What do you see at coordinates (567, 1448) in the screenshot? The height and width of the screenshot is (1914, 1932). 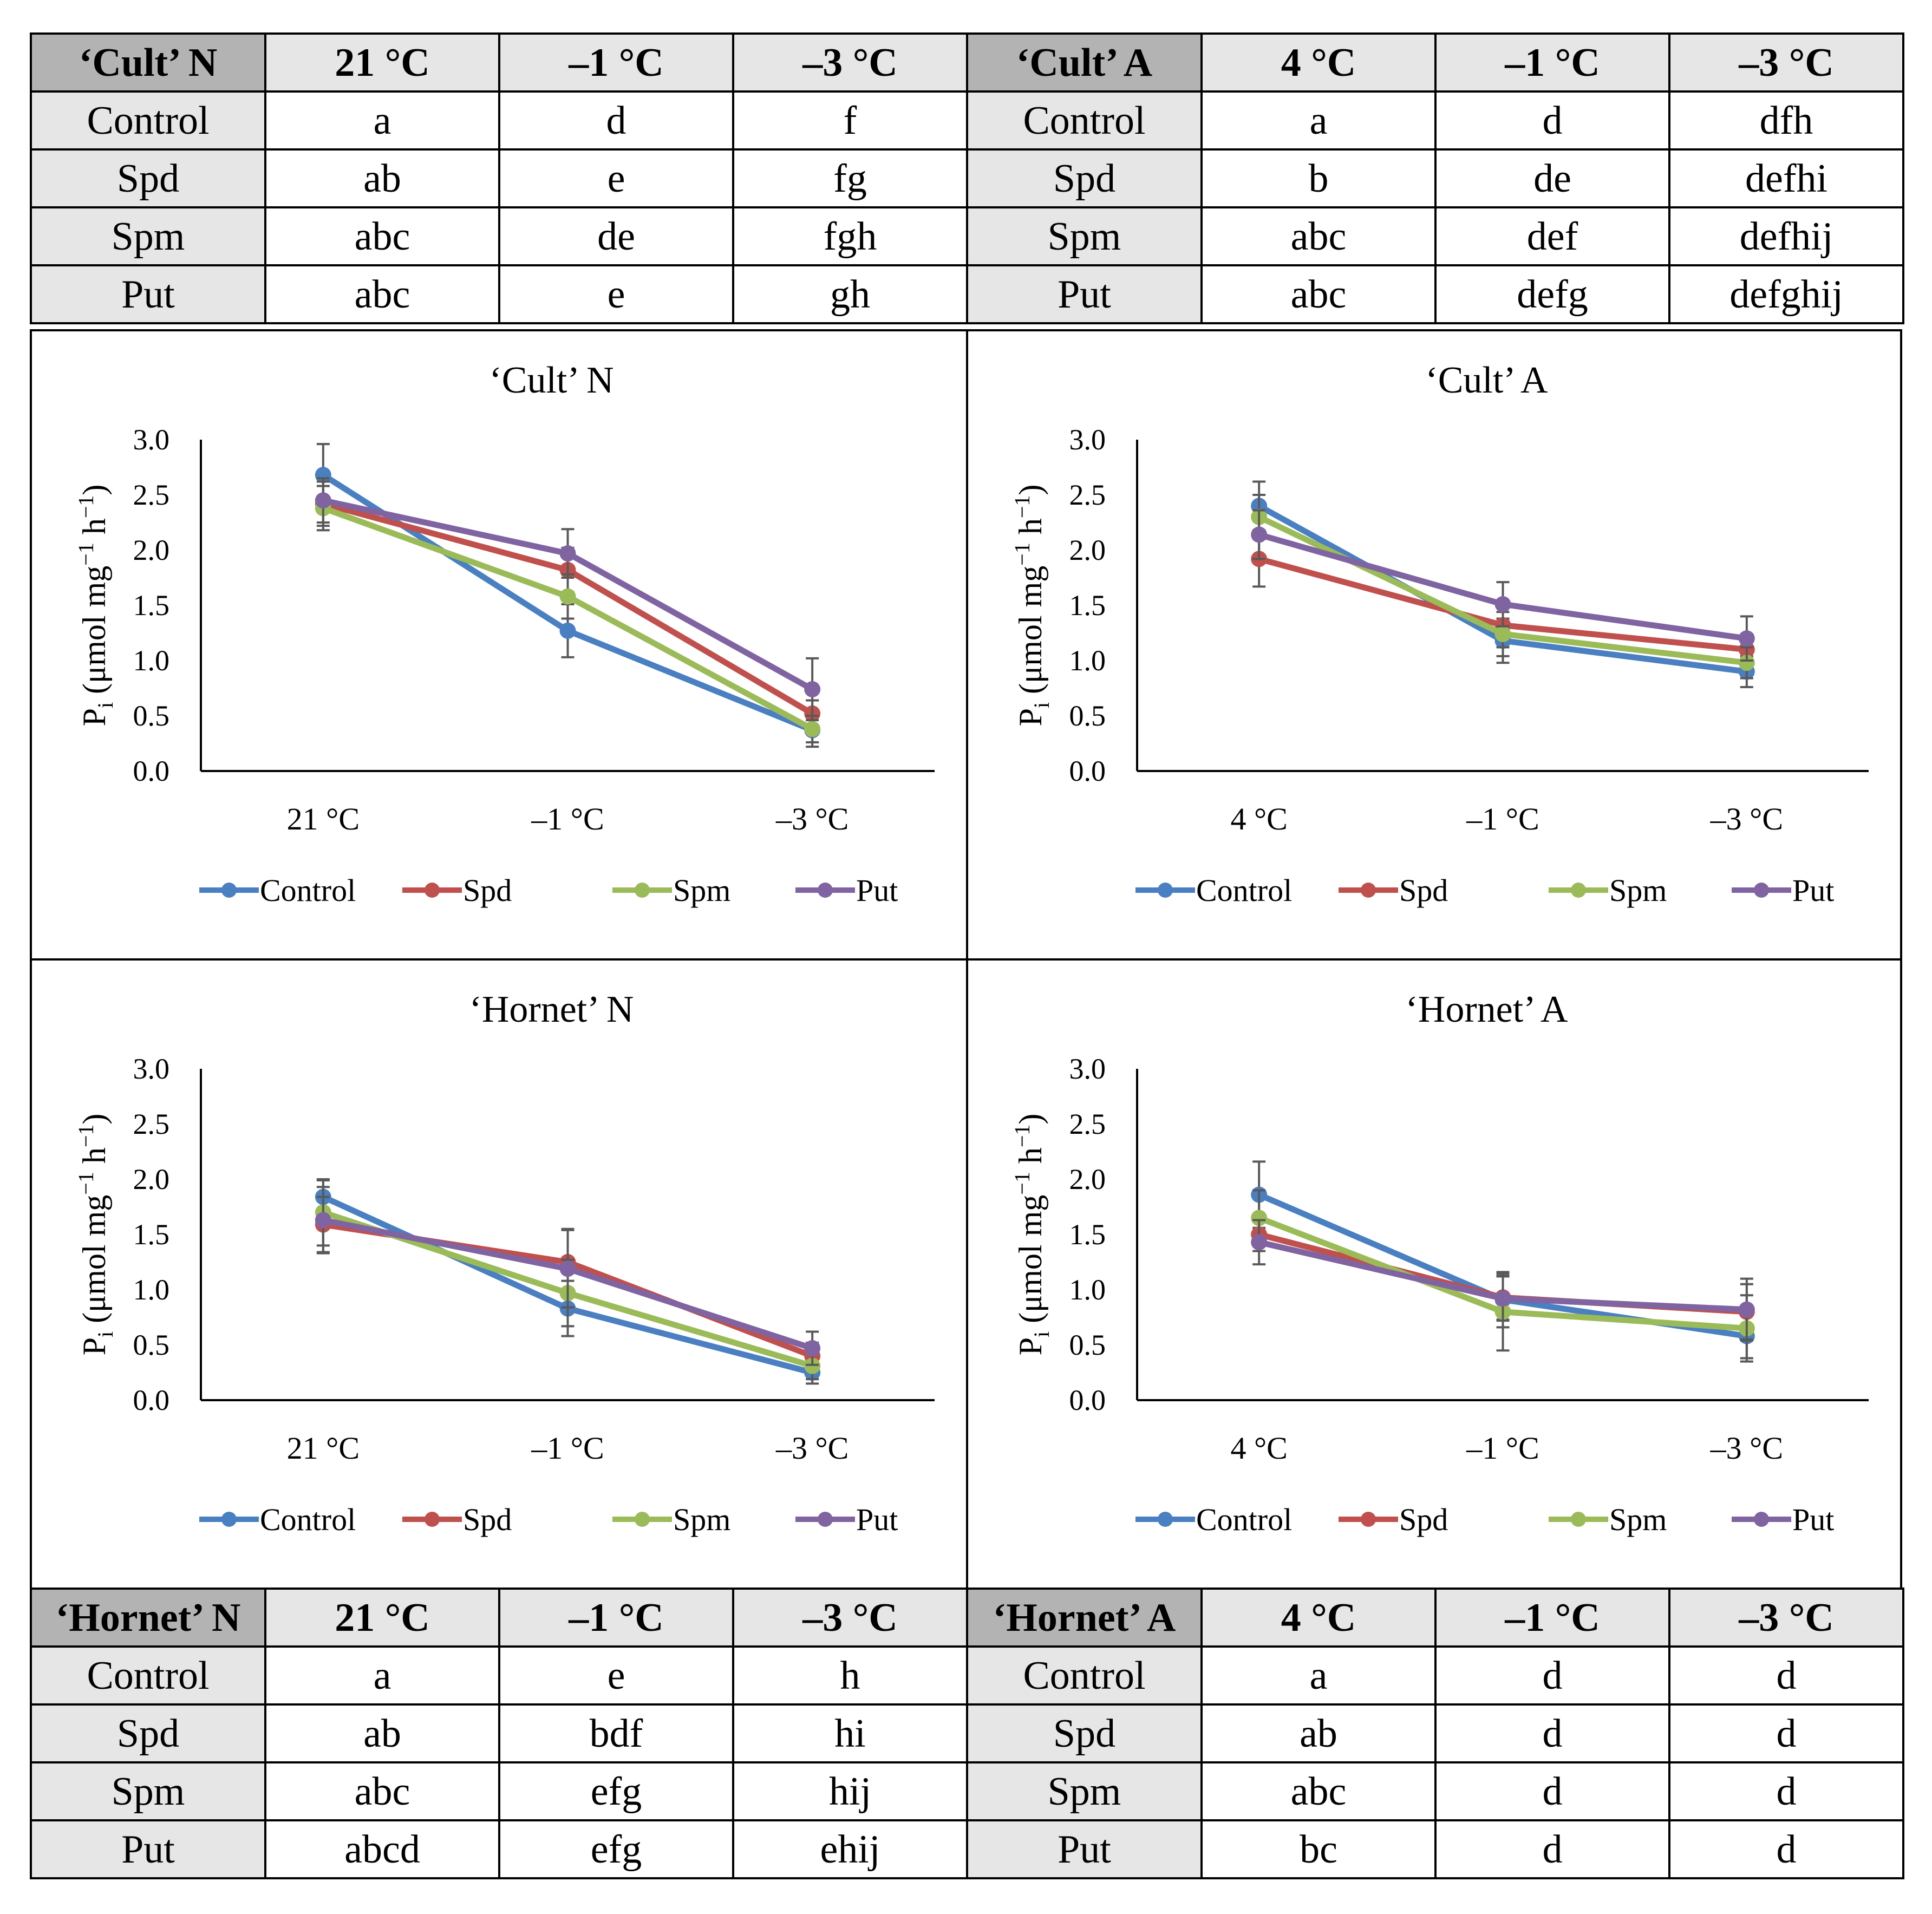 I see `x-tick-label: –1 °C` at bounding box center [567, 1448].